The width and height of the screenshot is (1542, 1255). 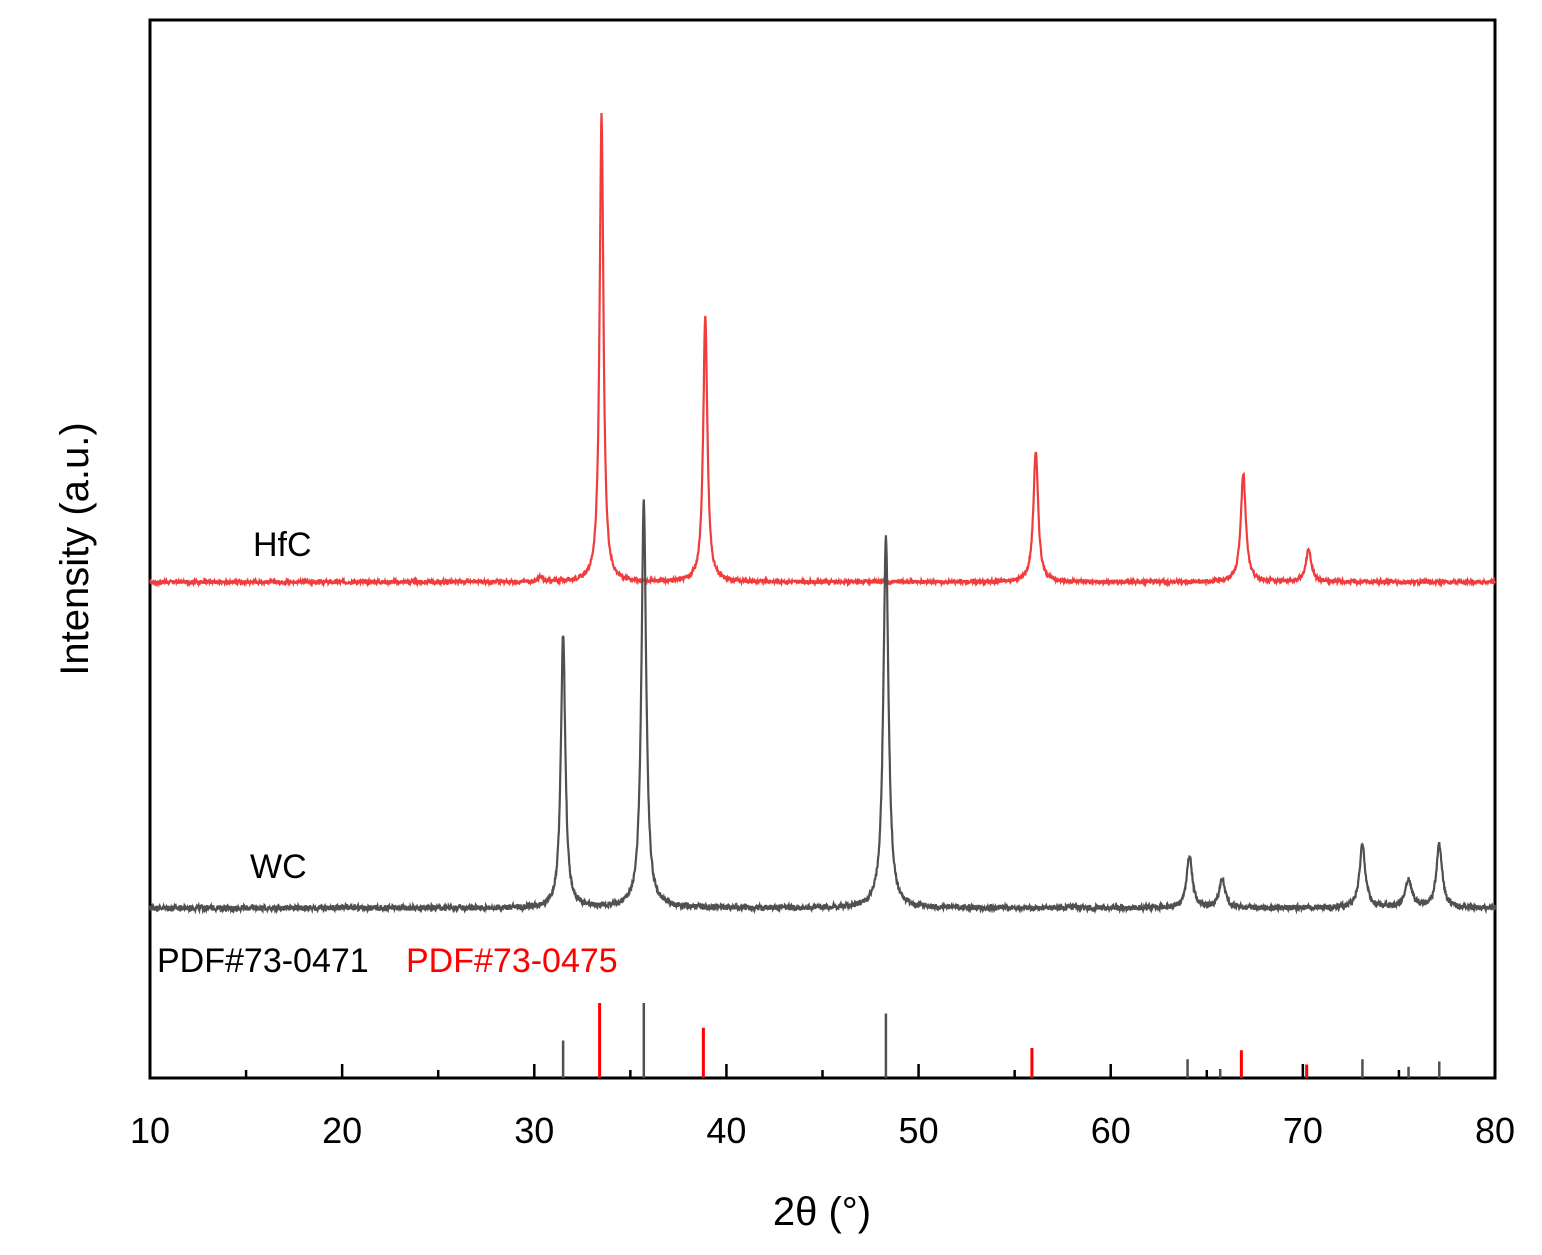 I want to click on x-tick-label: 40, so click(x=726, y=1130).